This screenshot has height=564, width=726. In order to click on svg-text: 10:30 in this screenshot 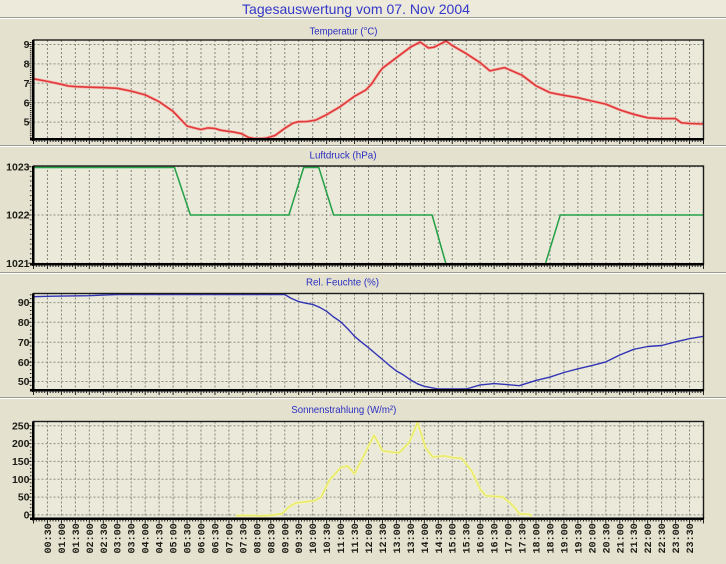, I will do `click(328, 538)`.